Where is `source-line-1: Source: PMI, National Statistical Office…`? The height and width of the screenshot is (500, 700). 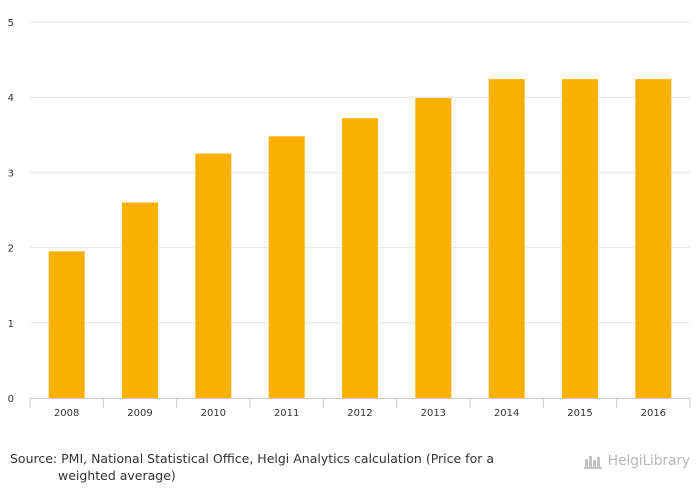 source-line-1: Source: PMI, National Statistical Office… is located at coordinates (252, 458).